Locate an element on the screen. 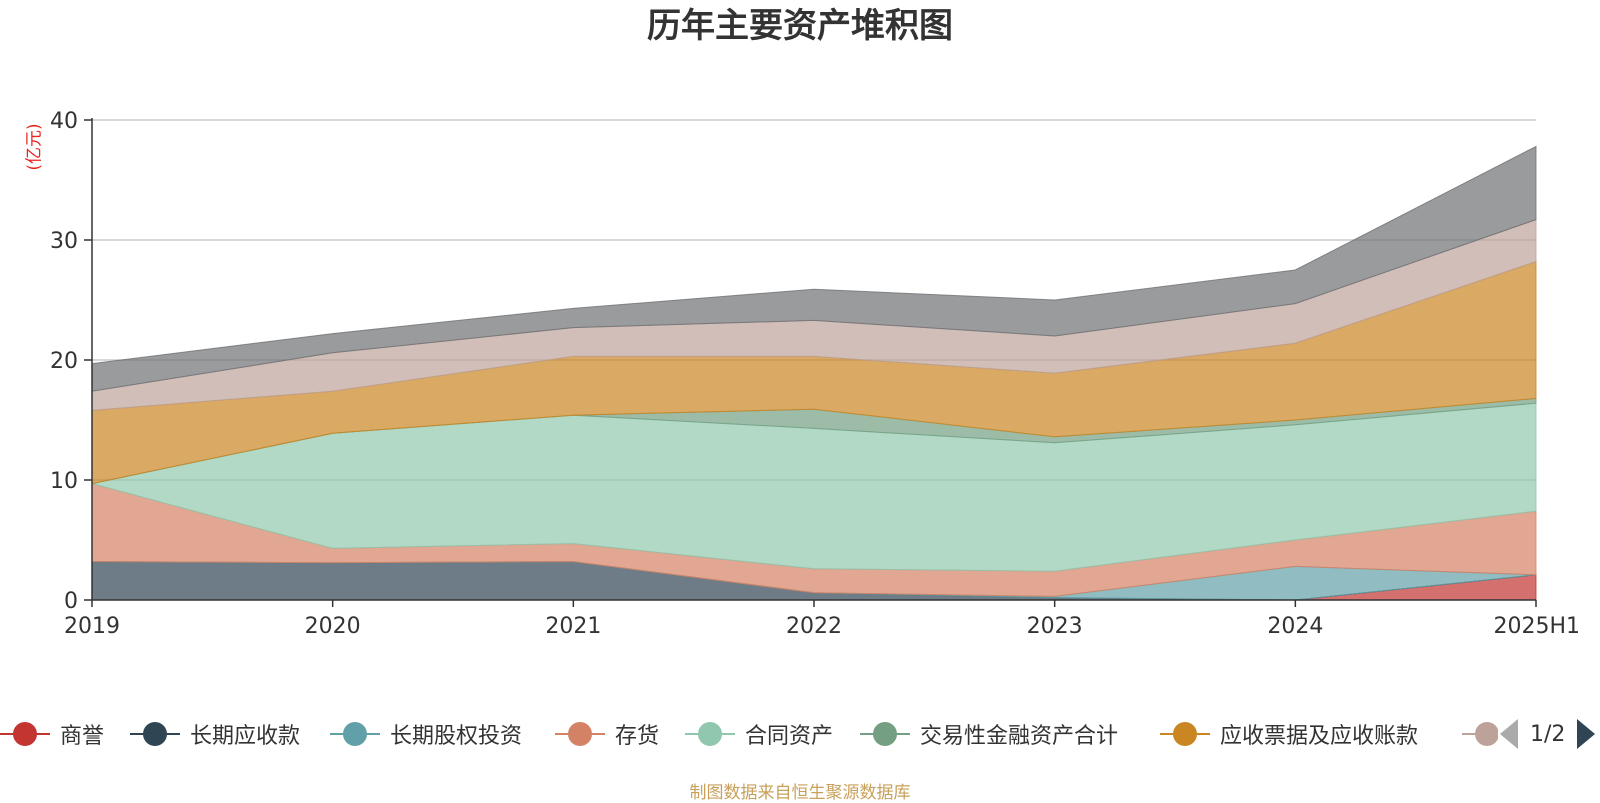 This screenshot has width=1600, height=803. legend-item: 商誉 is located at coordinates (52, 734).